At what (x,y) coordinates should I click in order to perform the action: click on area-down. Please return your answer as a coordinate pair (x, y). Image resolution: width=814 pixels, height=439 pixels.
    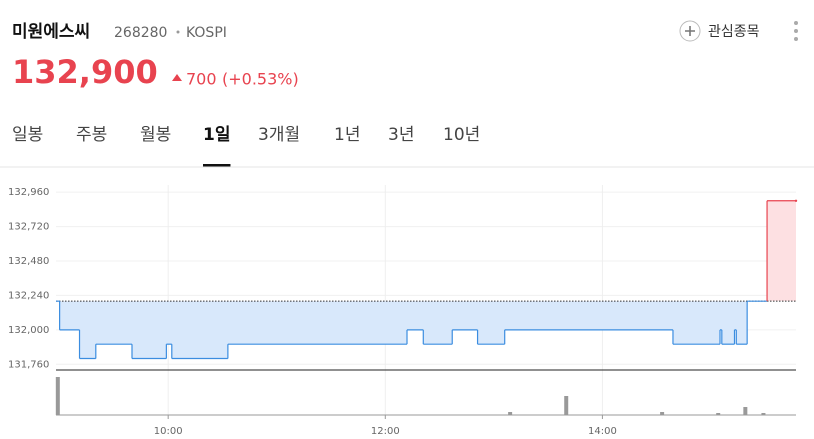
    Looking at the image, I should click on (426, 330).